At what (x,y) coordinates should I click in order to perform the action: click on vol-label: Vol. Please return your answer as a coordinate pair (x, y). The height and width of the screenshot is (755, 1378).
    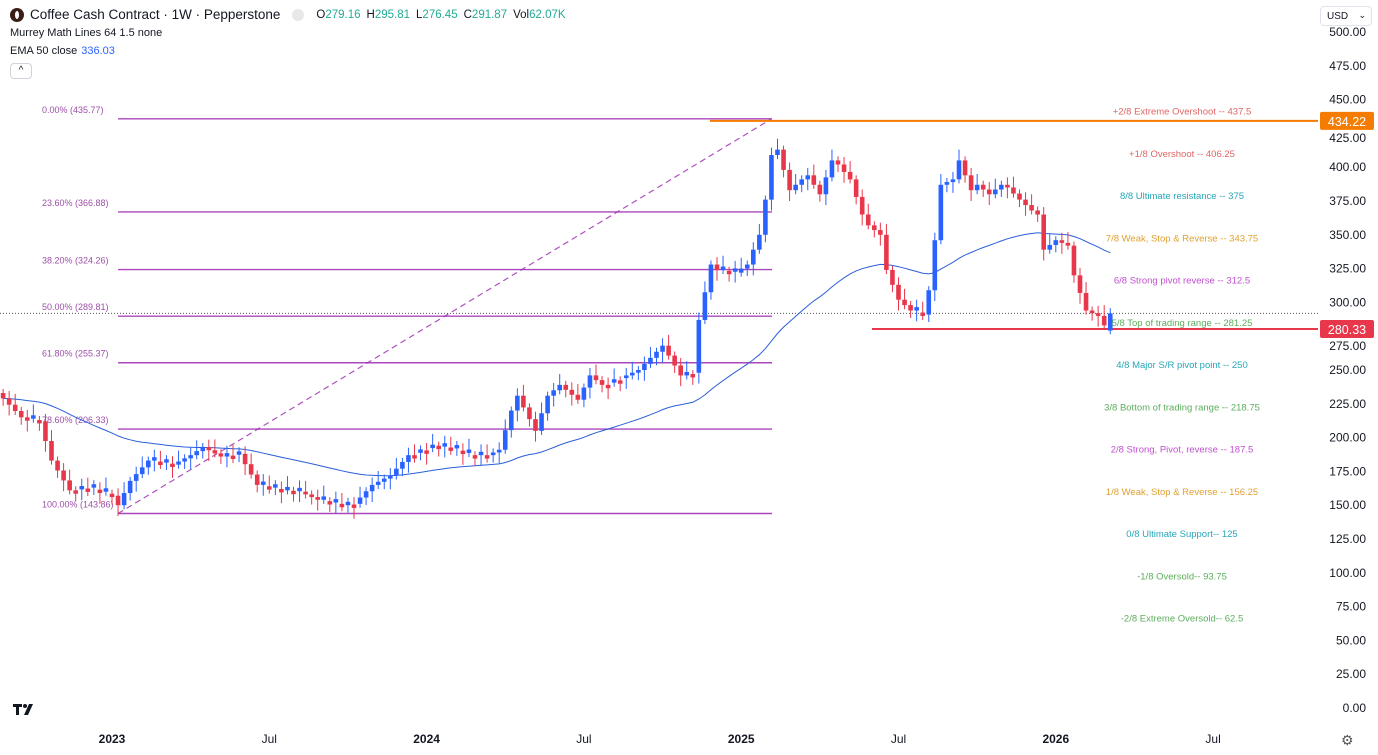
    Looking at the image, I should click on (521, 14).